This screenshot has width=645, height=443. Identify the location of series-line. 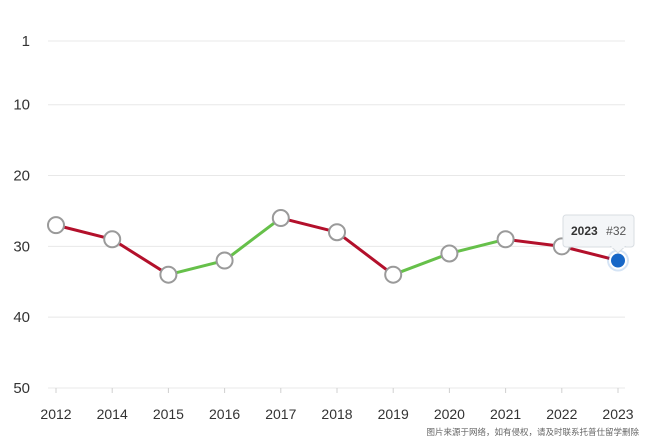
(337, 246).